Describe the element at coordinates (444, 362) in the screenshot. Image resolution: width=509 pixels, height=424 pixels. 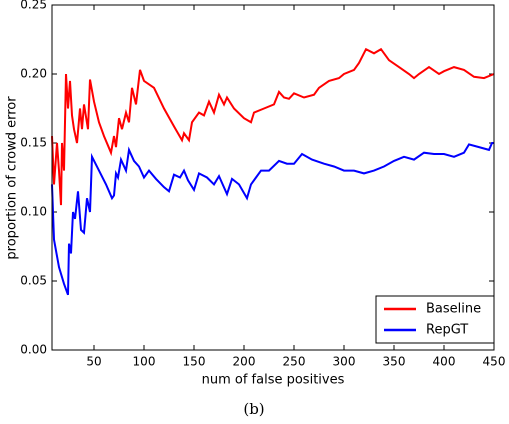
I see `x-tick-label: 400` at that location.